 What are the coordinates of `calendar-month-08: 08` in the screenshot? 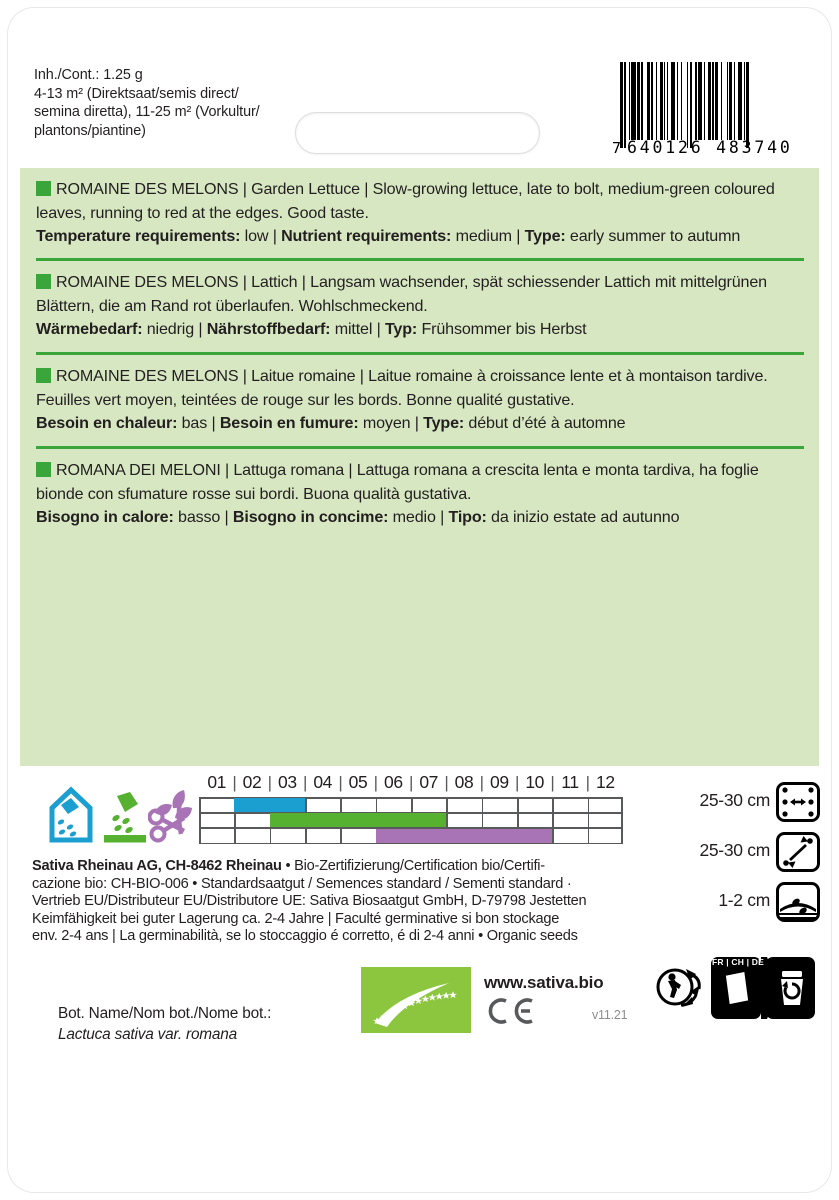 It's located at (464, 782).